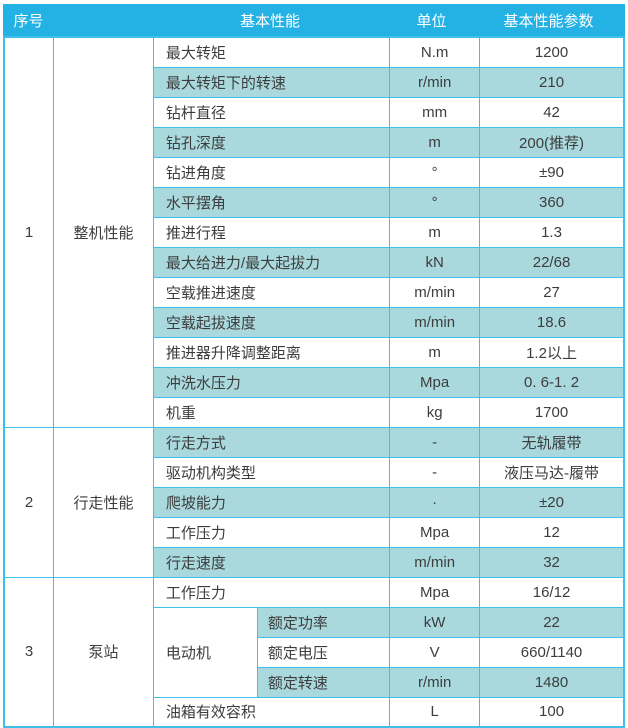  I want to click on section-index-cell: 3, so click(28, 652).